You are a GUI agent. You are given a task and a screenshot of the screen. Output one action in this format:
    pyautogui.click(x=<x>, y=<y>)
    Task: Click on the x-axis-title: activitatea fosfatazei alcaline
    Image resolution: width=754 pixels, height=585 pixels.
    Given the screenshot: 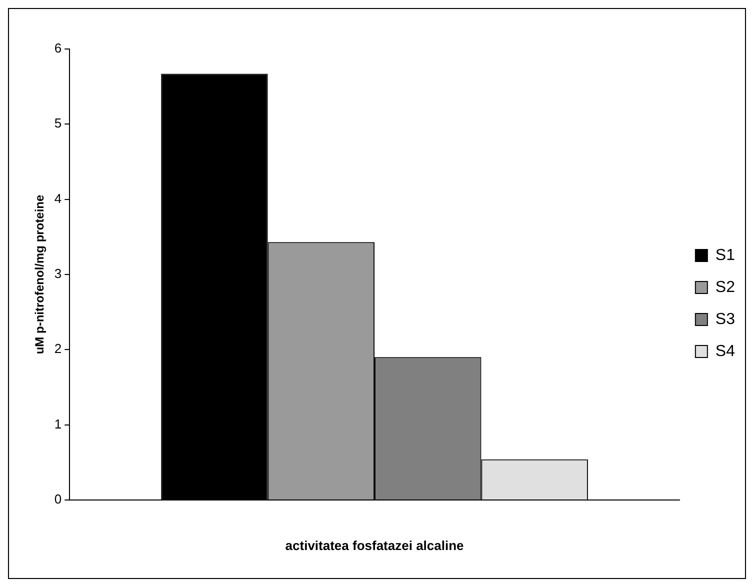 What is the action you would take?
    pyautogui.click(x=374, y=545)
    